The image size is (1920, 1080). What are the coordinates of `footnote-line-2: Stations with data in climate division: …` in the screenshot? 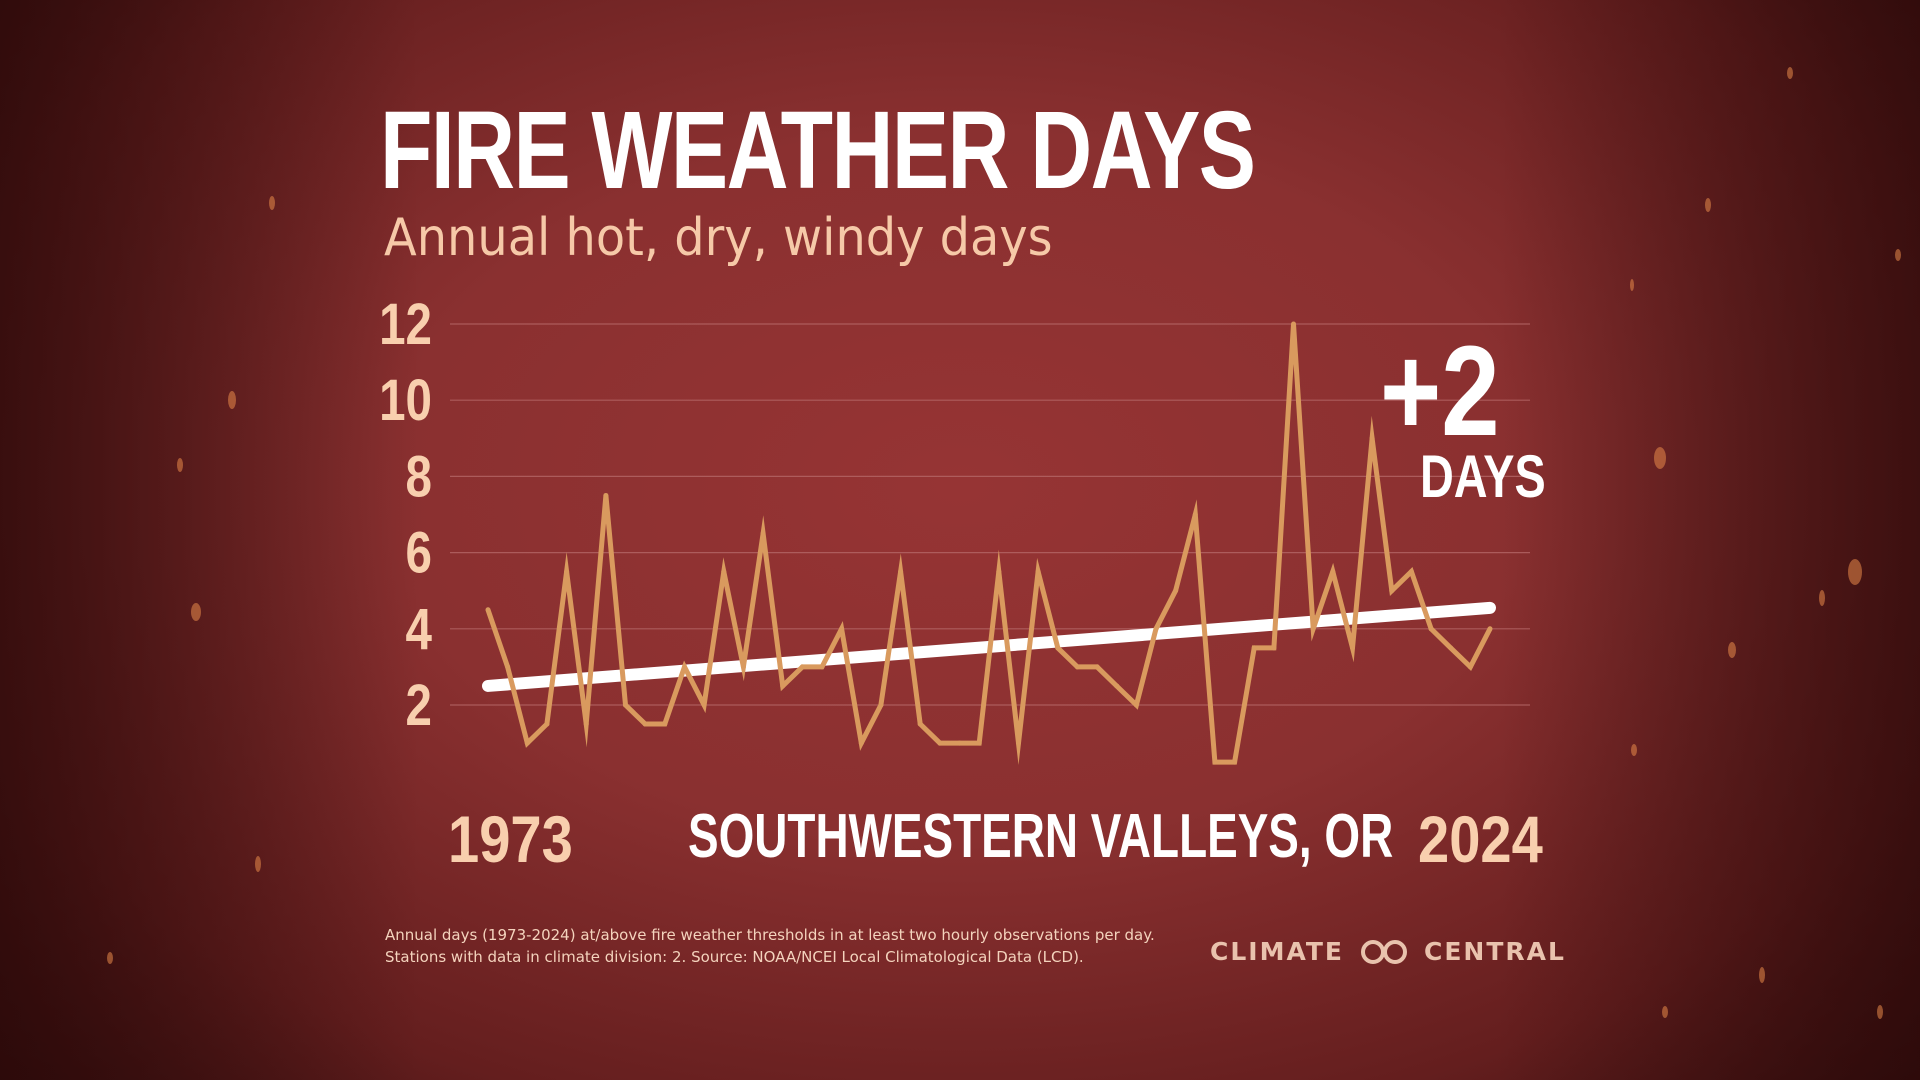 It's located at (734, 957).